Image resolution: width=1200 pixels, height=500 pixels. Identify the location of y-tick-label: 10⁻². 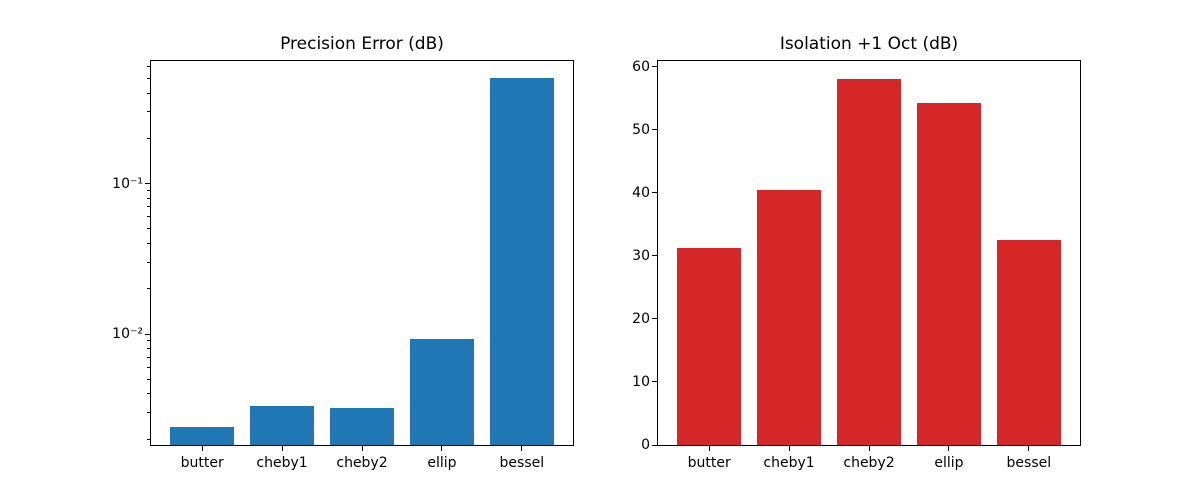
(127, 334).